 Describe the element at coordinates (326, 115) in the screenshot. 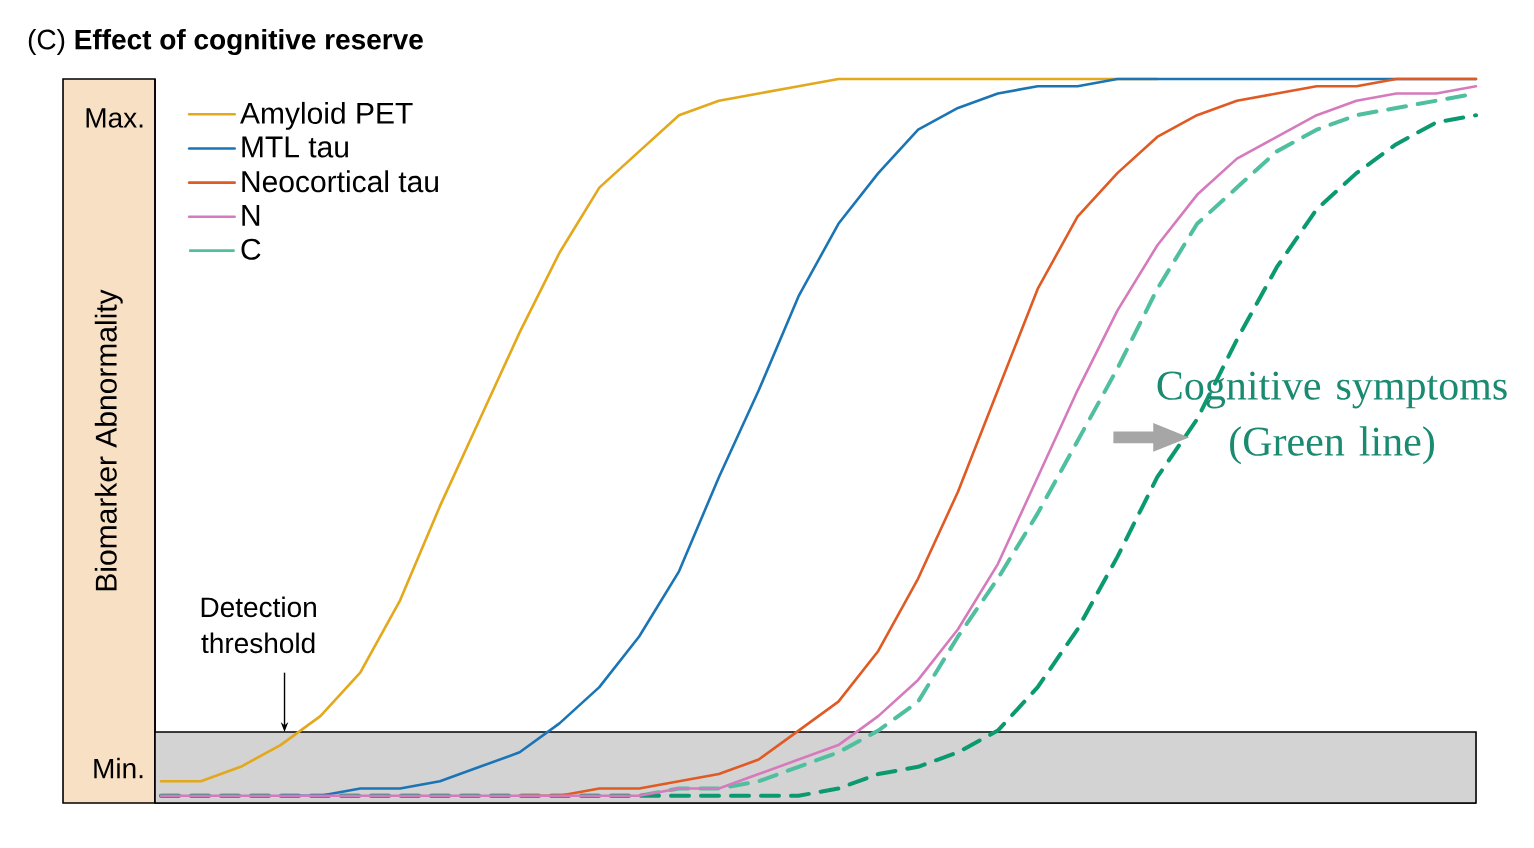

I see `legend-label: Amyloid PET` at that location.